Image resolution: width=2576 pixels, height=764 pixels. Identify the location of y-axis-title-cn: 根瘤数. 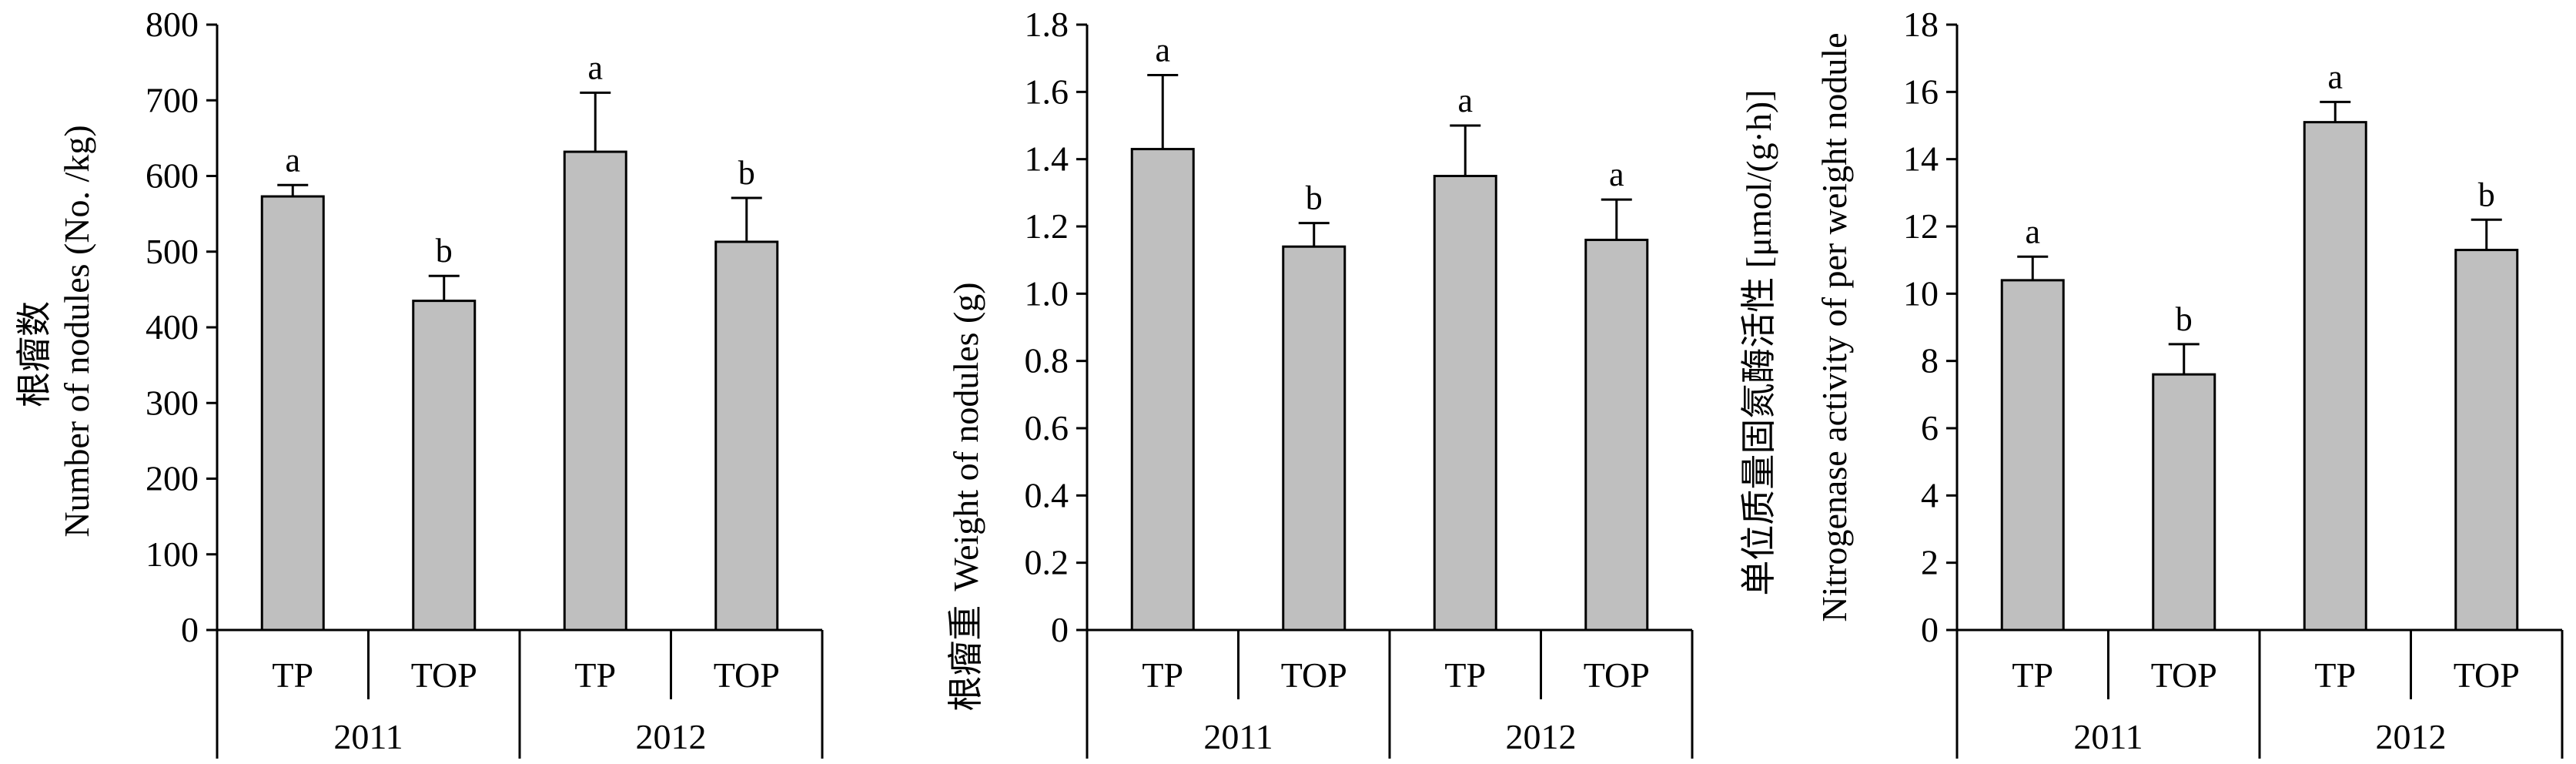
(35, 354).